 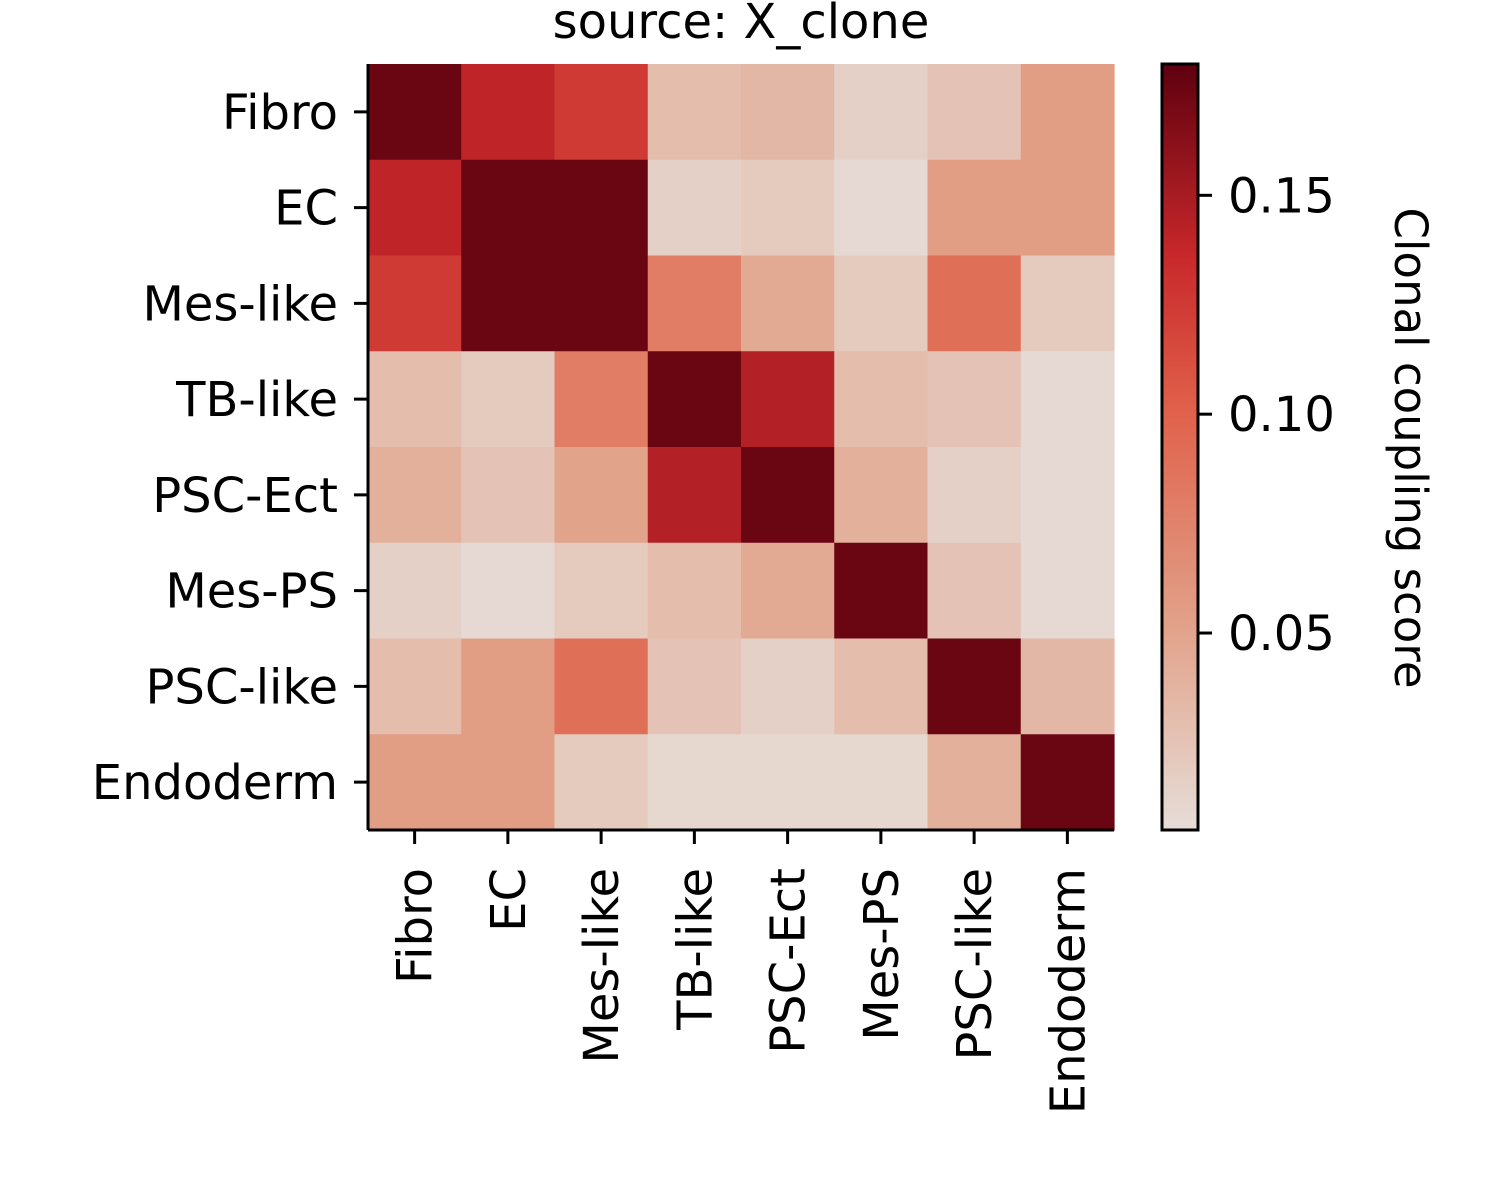 I want to click on x-tick-label: EC, so click(x=509, y=900).